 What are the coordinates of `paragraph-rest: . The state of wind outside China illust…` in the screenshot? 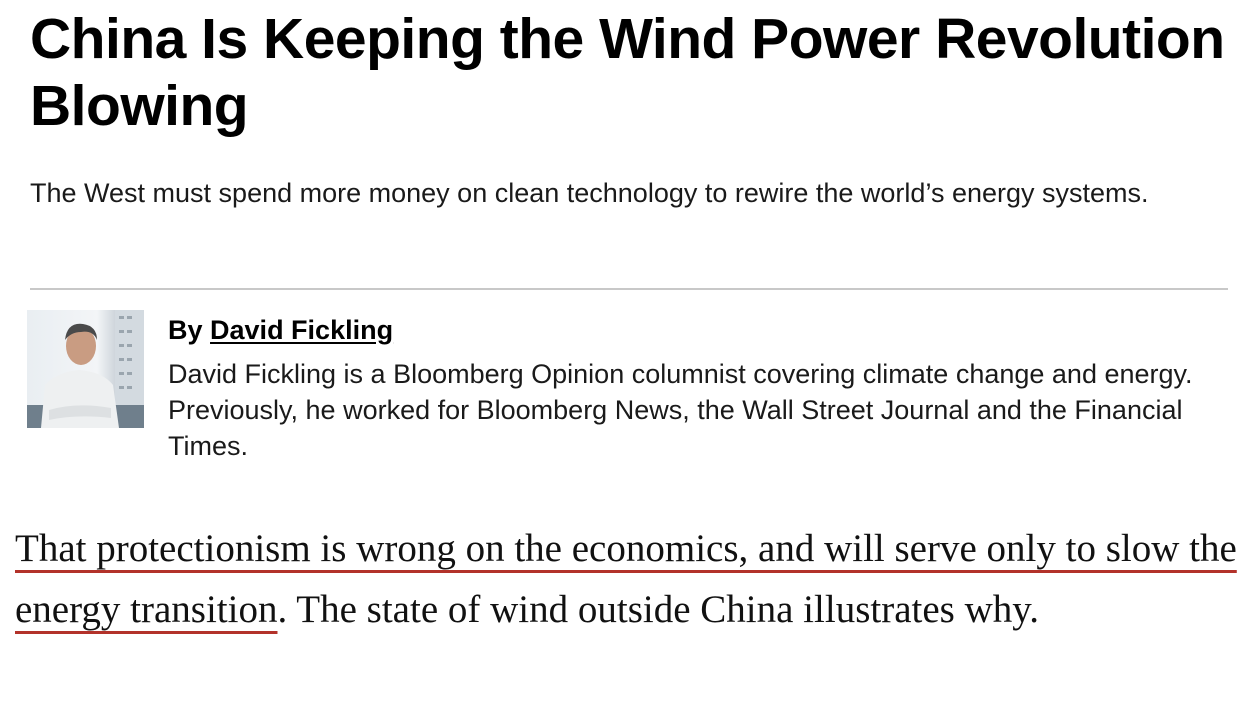 It's located at (658, 609).